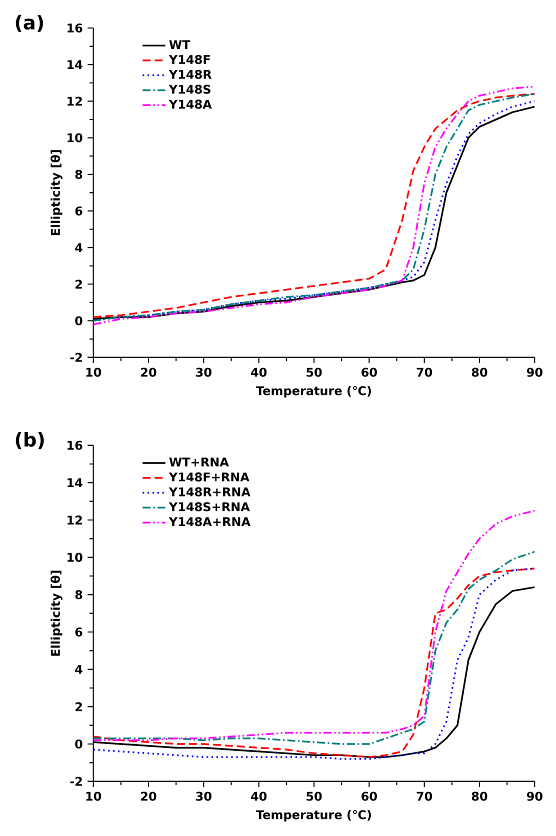 Image resolution: width=556 pixels, height=836 pixels. Describe the element at coordinates (190, 104) in the screenshot. I see `legend-label: Y148A` at that location.